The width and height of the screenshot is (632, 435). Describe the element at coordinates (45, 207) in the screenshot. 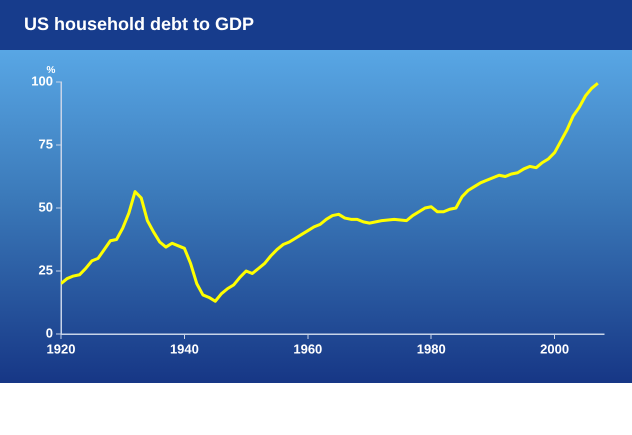

I see `y-tick-label: 50` at that location.